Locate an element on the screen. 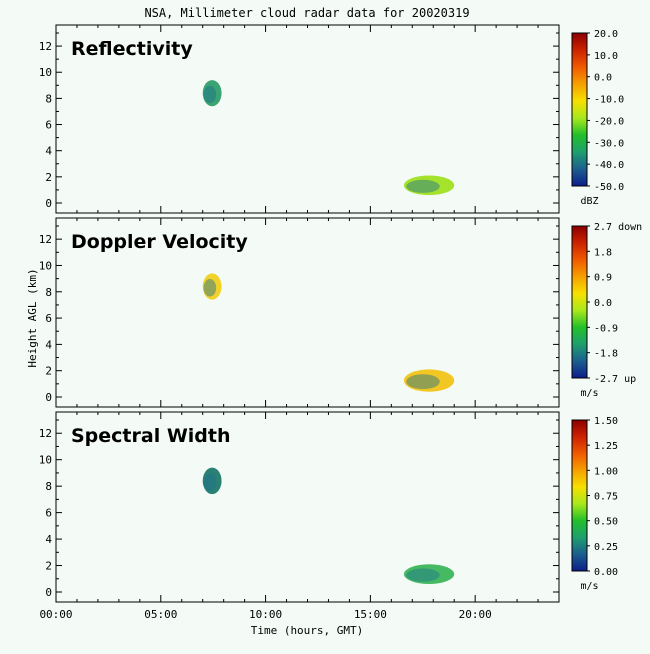 The image size is (650, 654). colorbar-tick-label: -10.0 is located at coordinates (609, 100).